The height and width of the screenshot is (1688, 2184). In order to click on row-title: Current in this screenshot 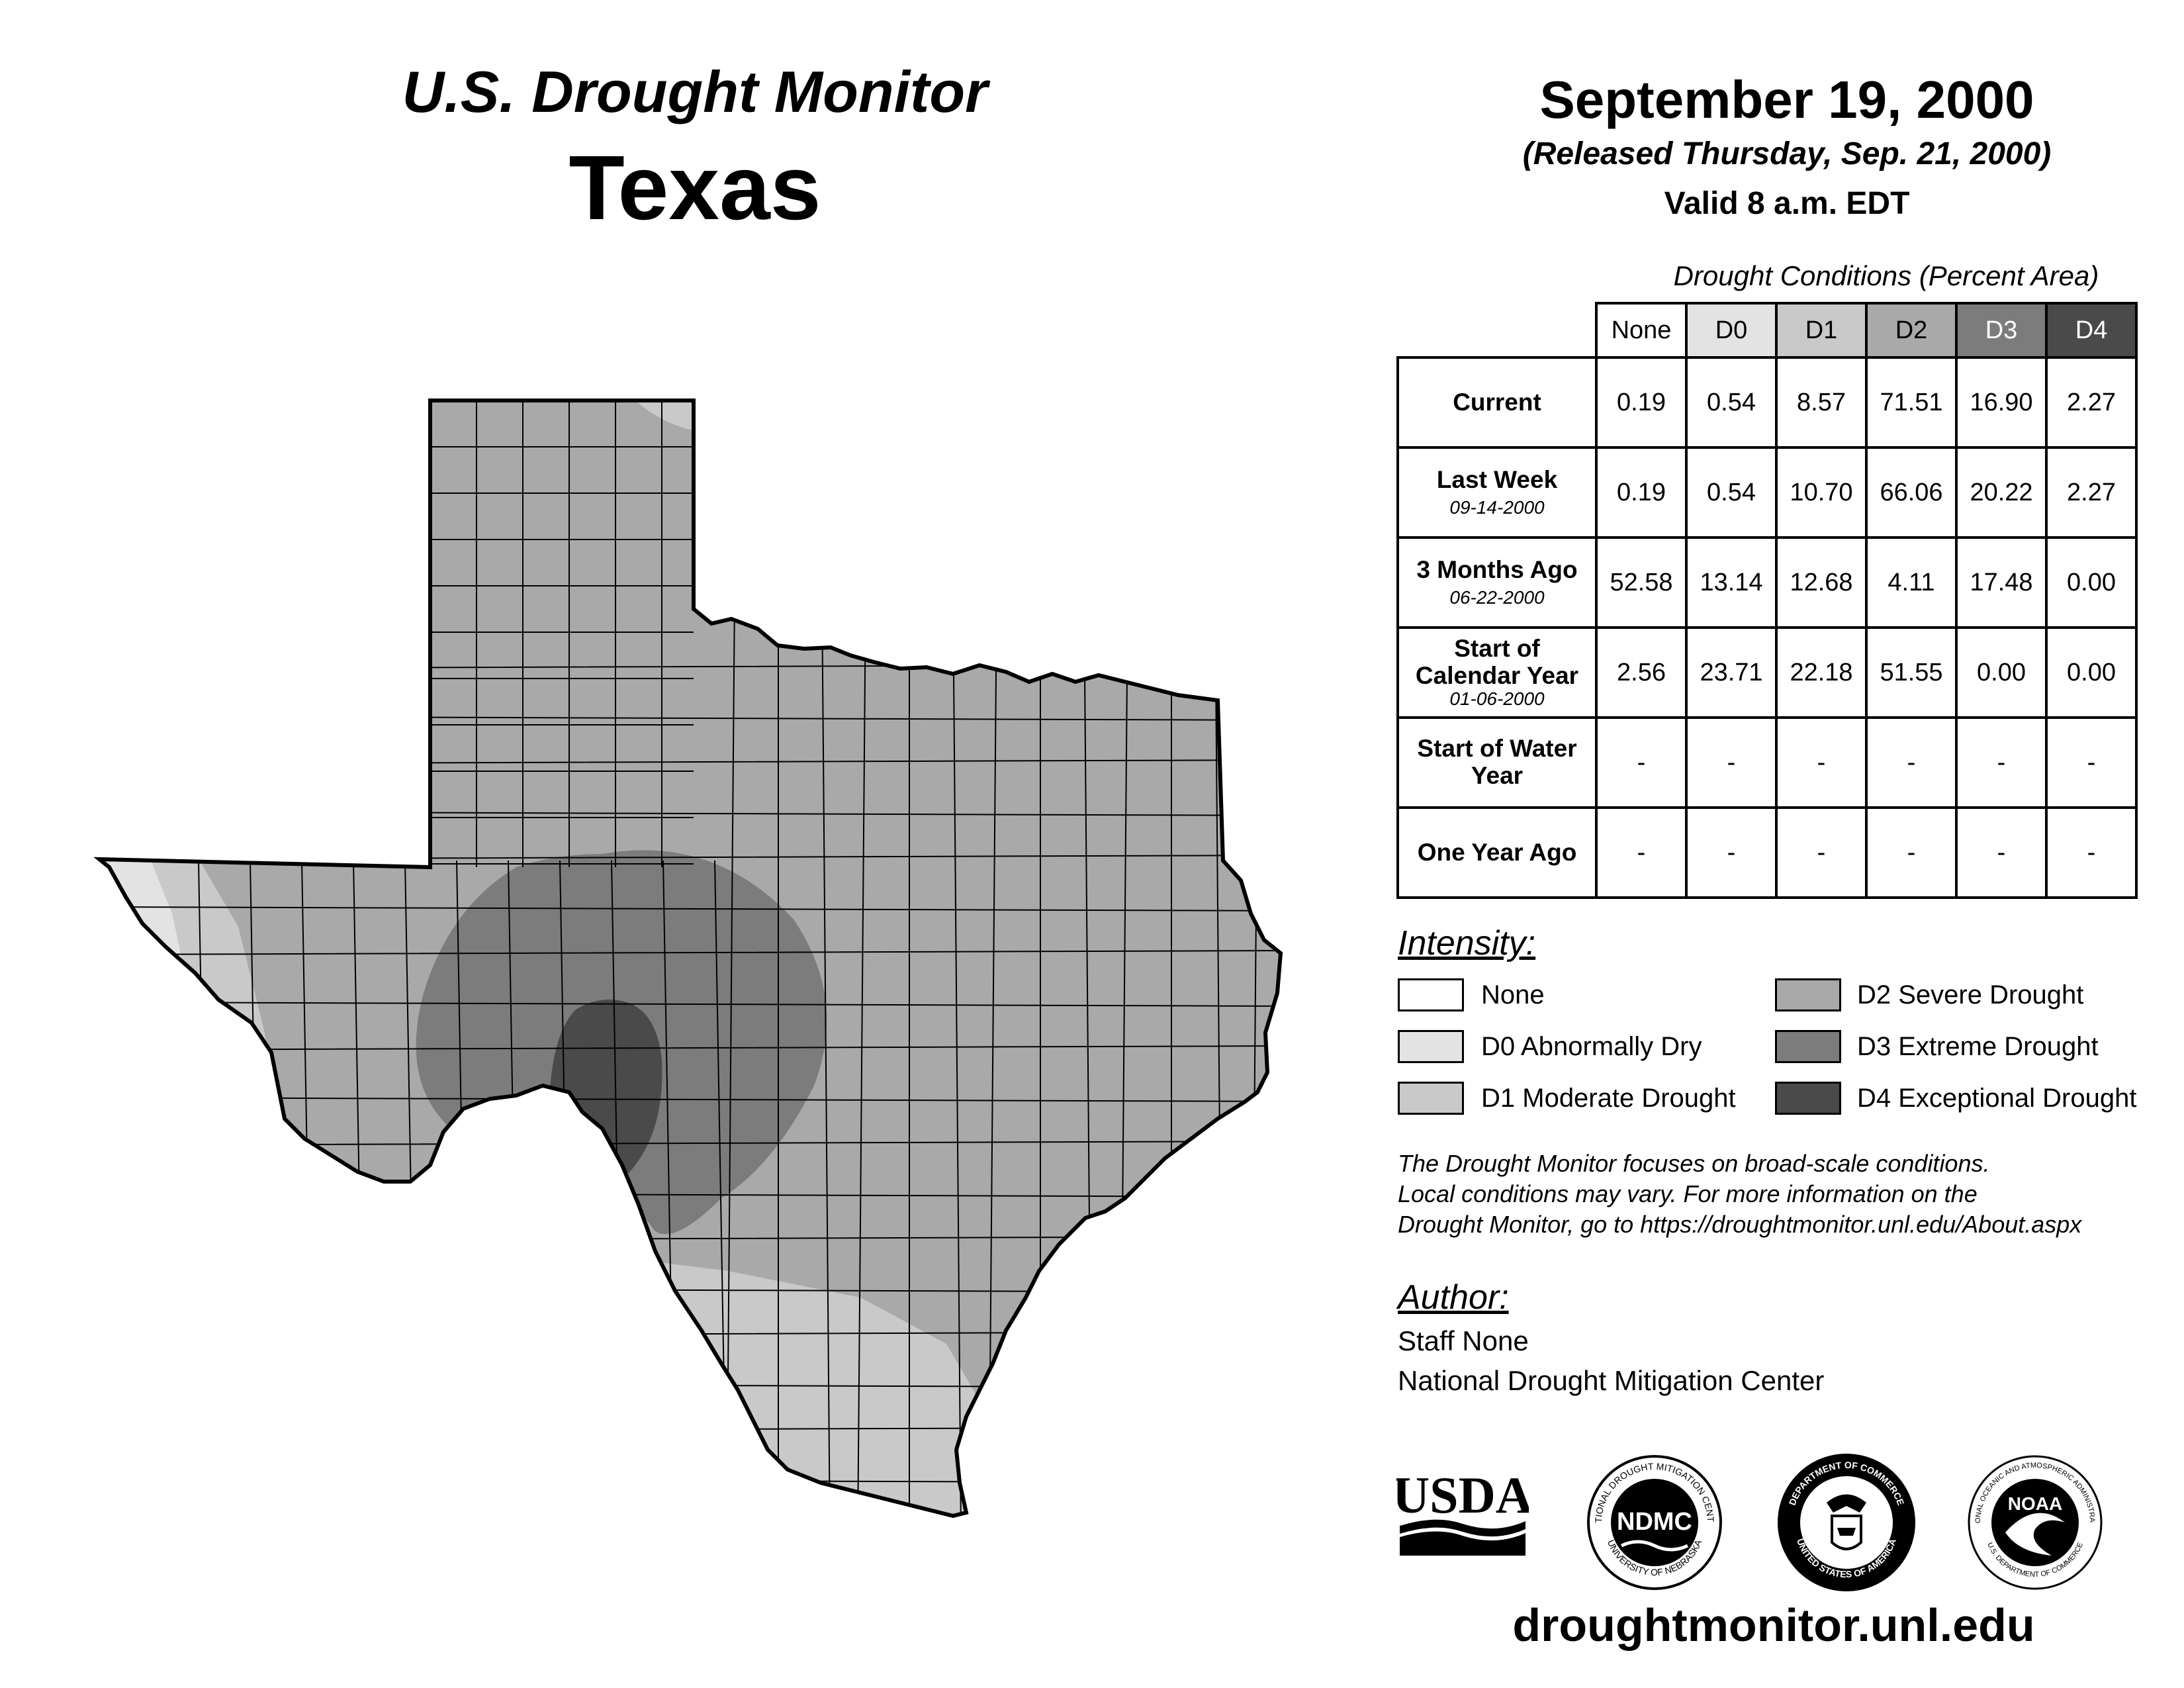, I will do `click(1497, 402)`.